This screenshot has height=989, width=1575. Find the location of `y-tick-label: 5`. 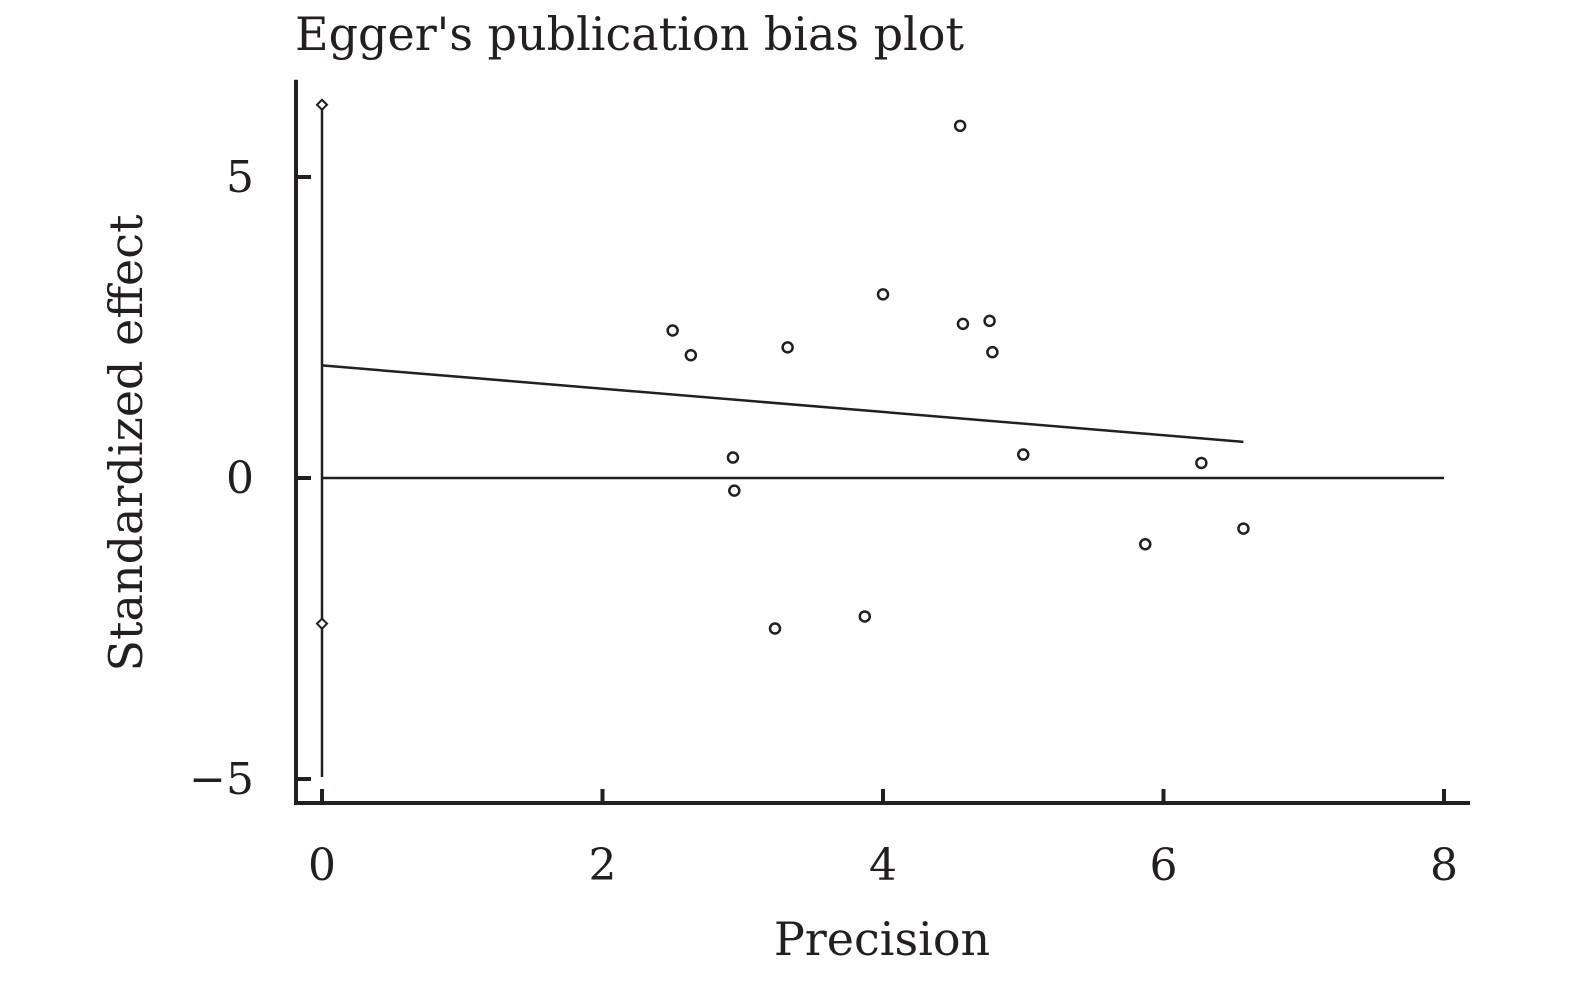

y-tick-label: 5 is located at coordinates (240, 177).